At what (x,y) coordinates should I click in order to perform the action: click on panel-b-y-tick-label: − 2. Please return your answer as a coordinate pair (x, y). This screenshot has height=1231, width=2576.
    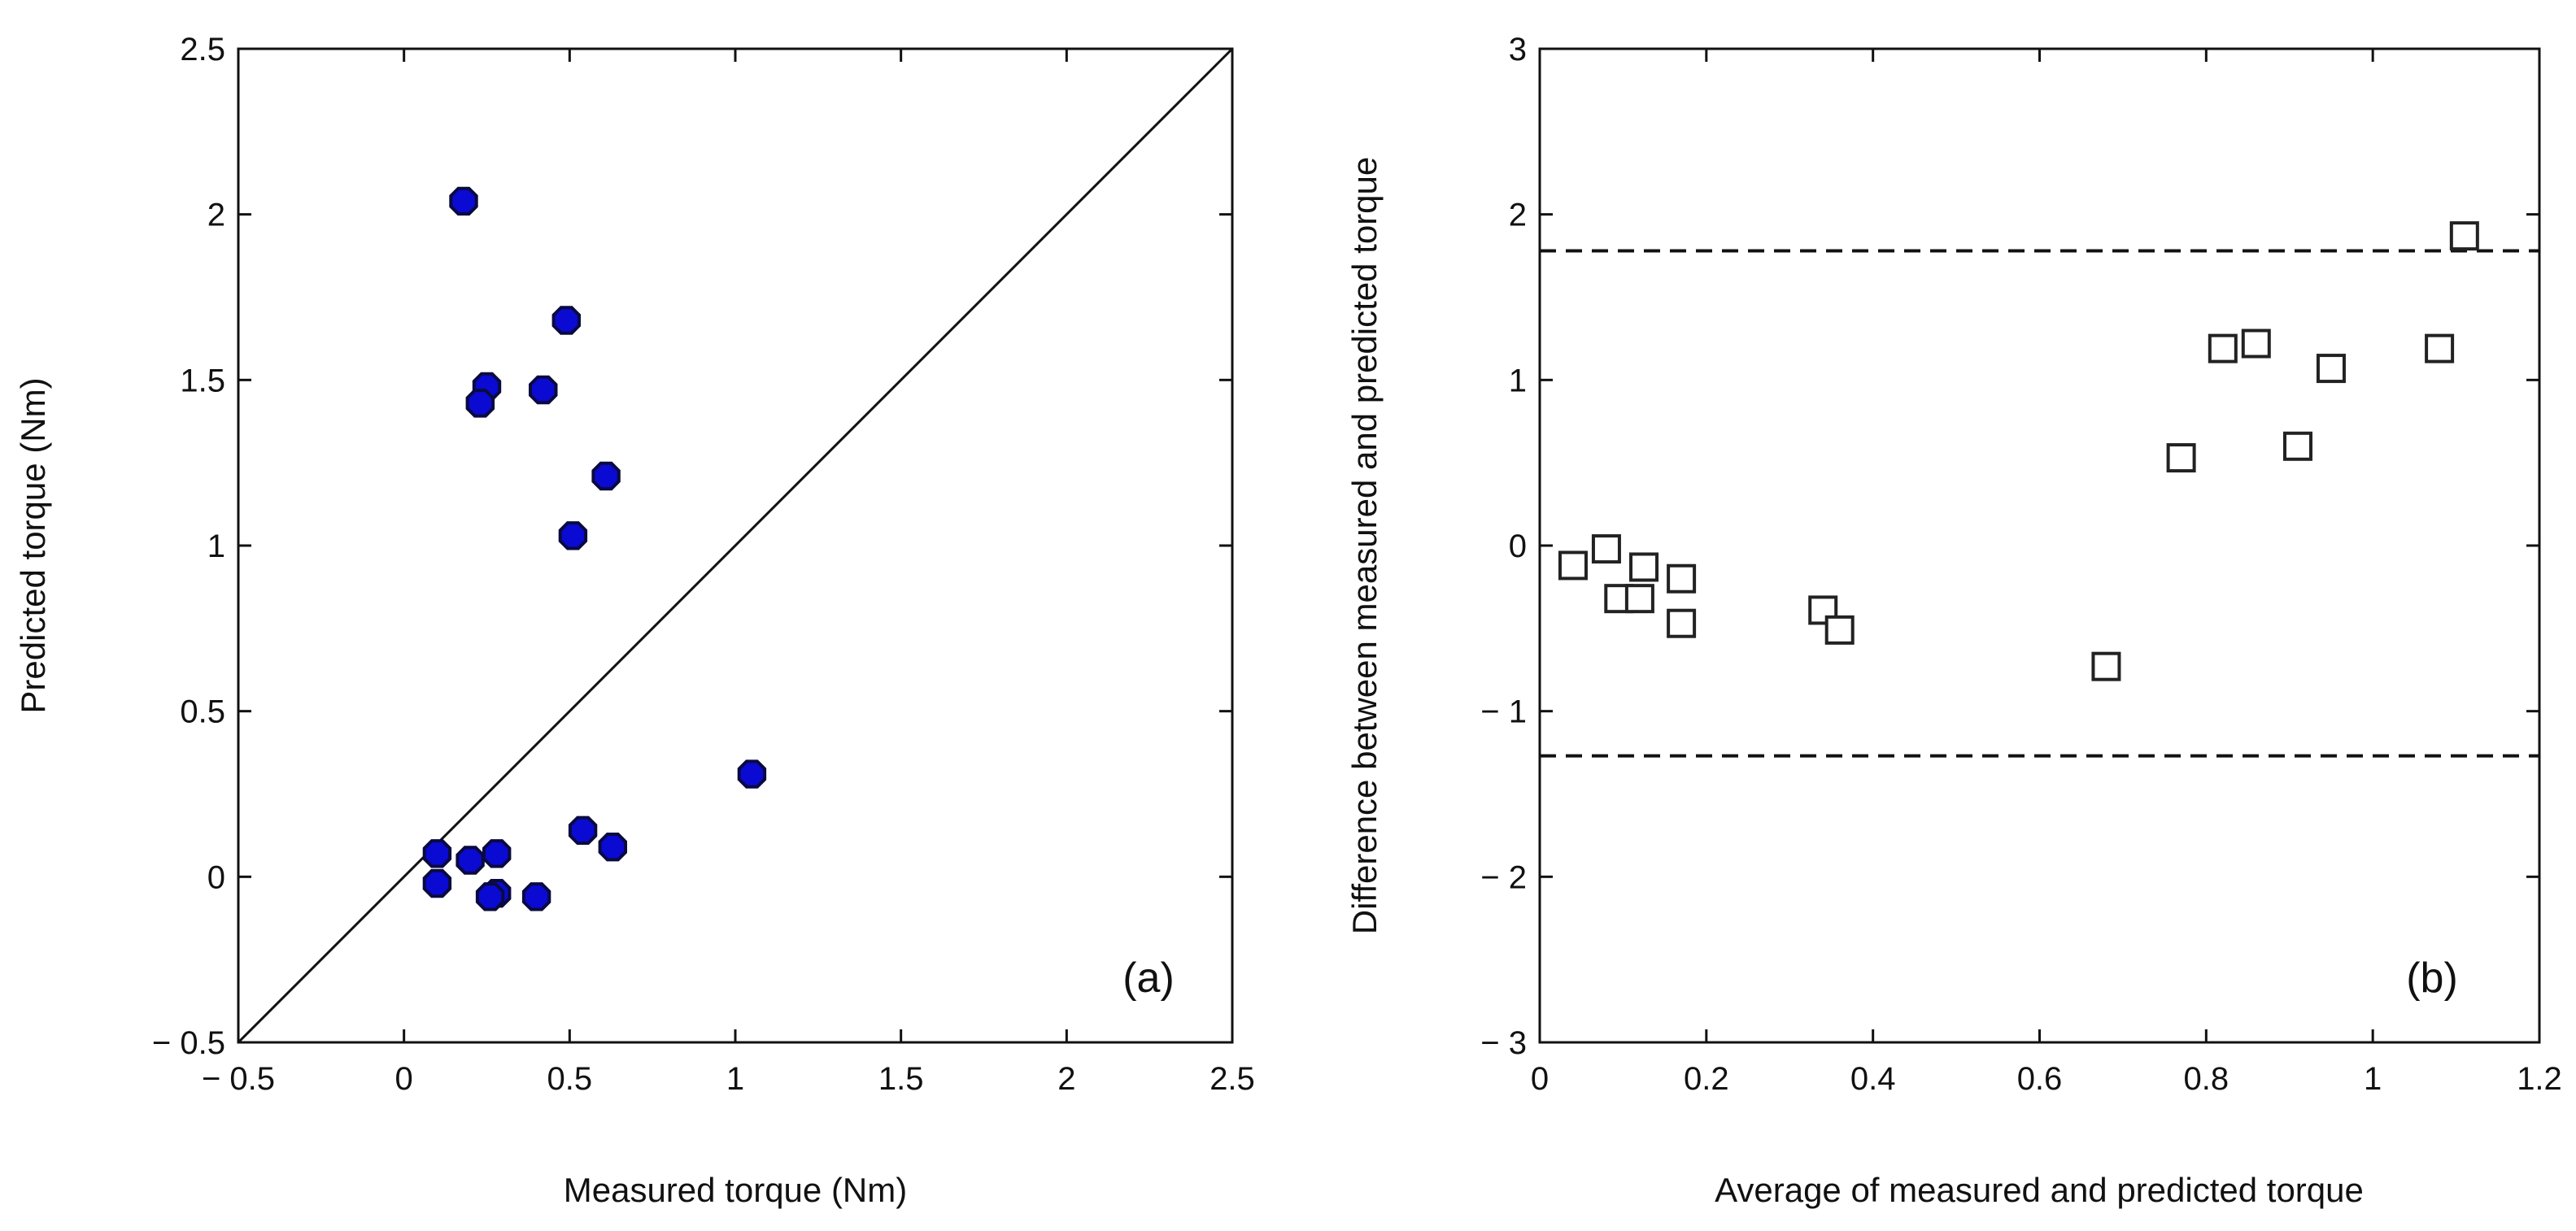
    Looking at the image, I should click on (1503, 877).